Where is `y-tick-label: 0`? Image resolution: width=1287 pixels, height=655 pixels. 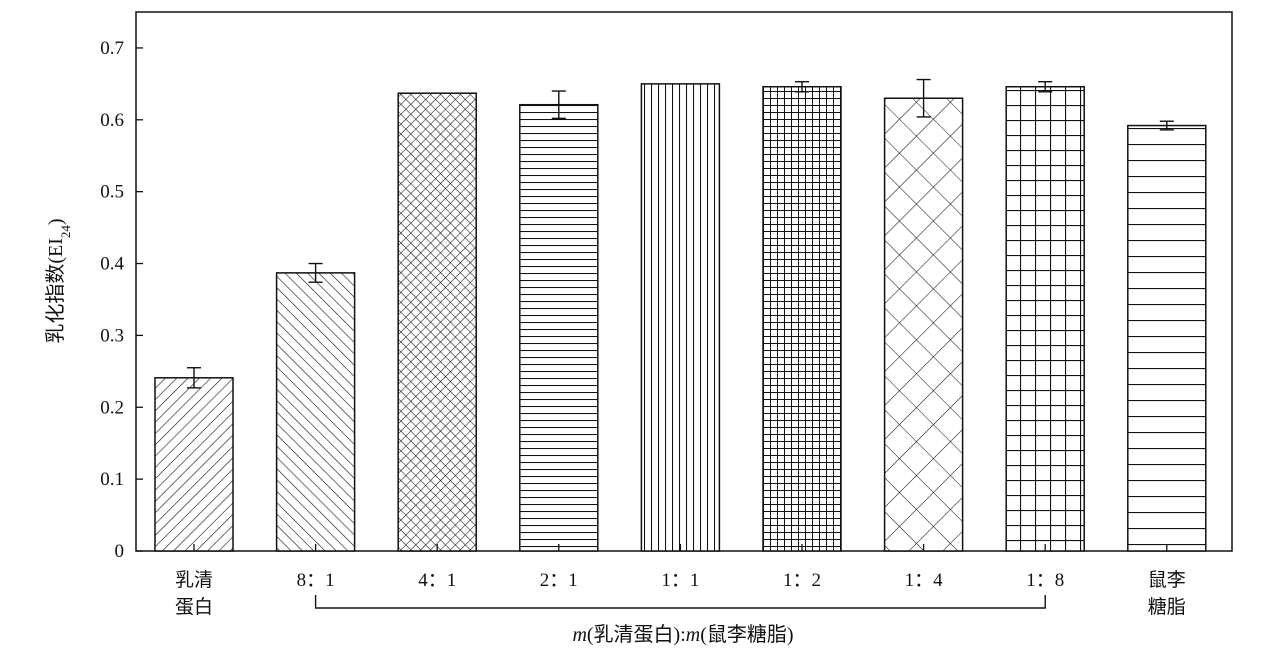 y-tick-label: 0 is located at coordinates (120, 551).